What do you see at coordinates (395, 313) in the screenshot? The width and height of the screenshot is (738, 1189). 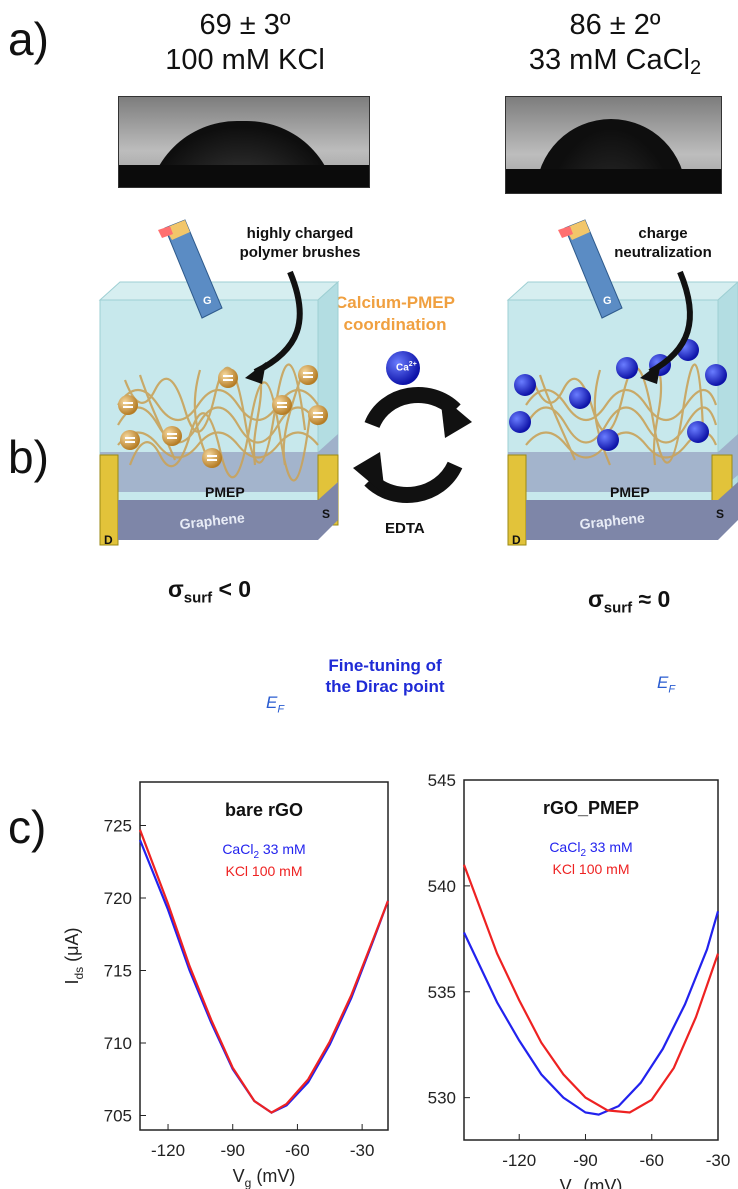 I see `calcium-coordination-label: Calcium-PMEP coordination` at bounding box center [395, 313].